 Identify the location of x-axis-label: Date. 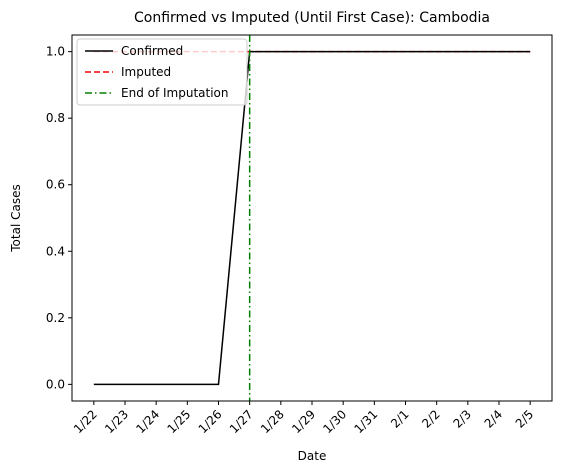
(312, 456).